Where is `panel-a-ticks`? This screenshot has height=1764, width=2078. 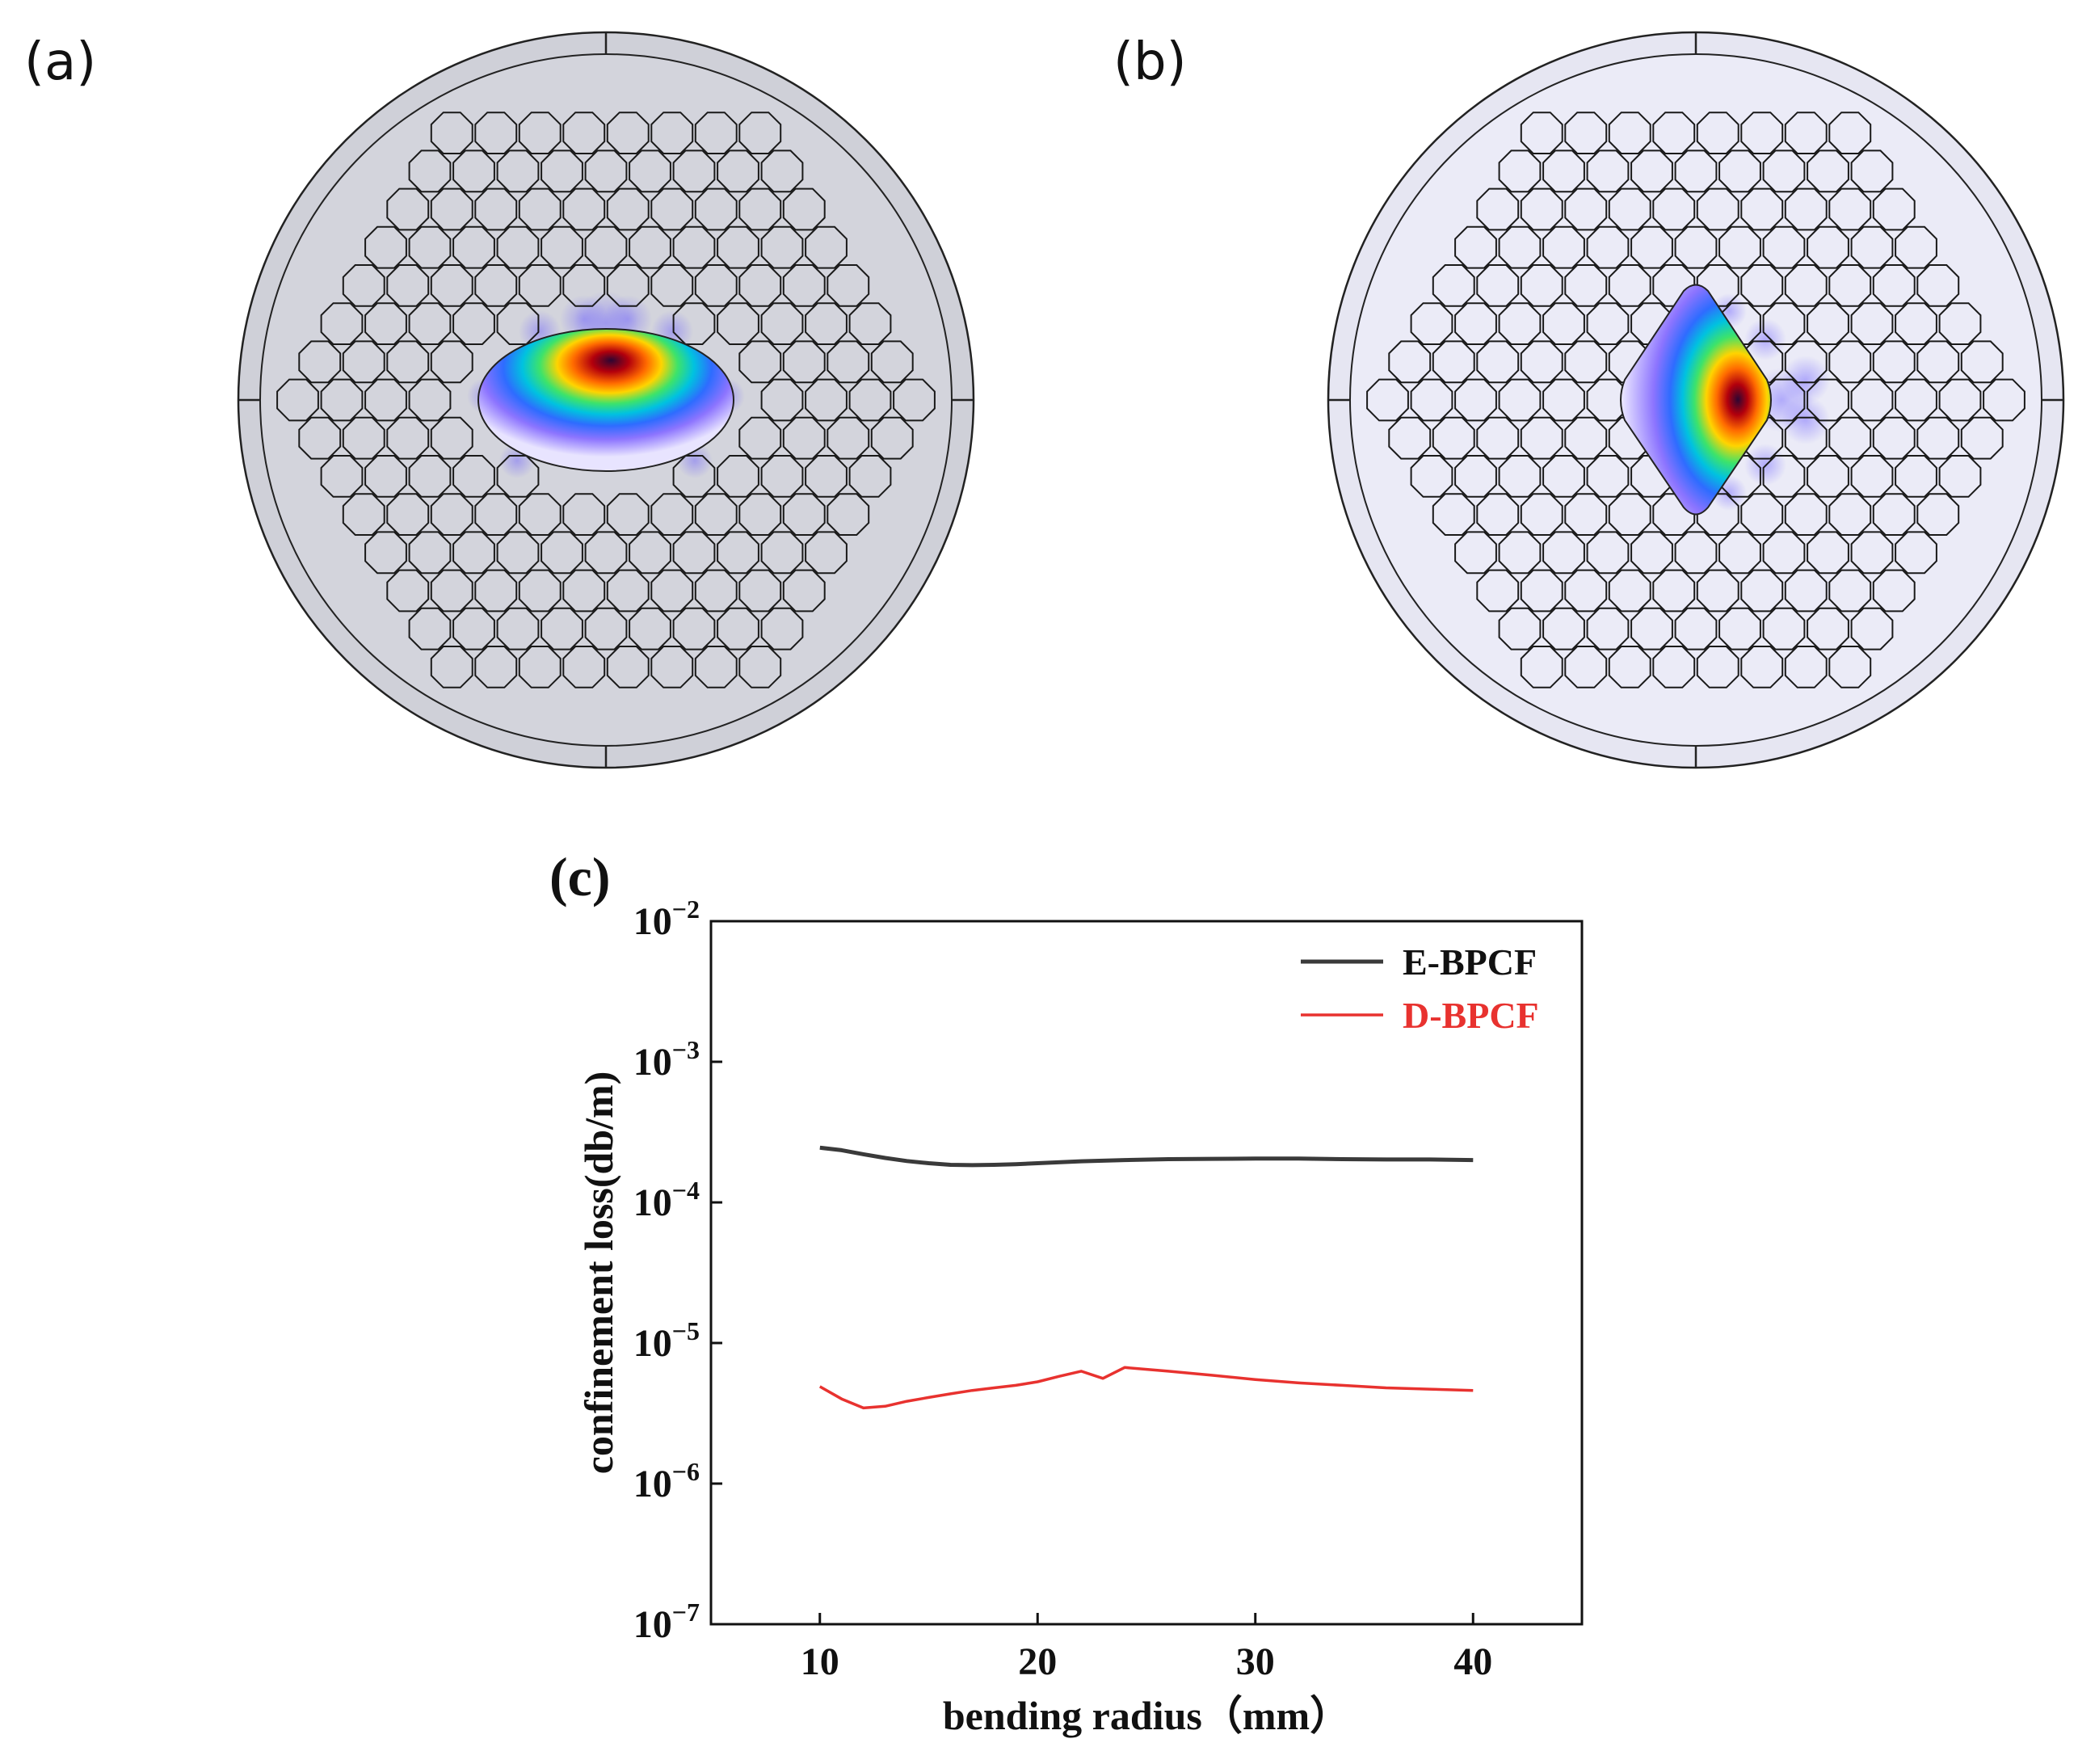
panel-a-ticks is located at coordinates (606, 400).